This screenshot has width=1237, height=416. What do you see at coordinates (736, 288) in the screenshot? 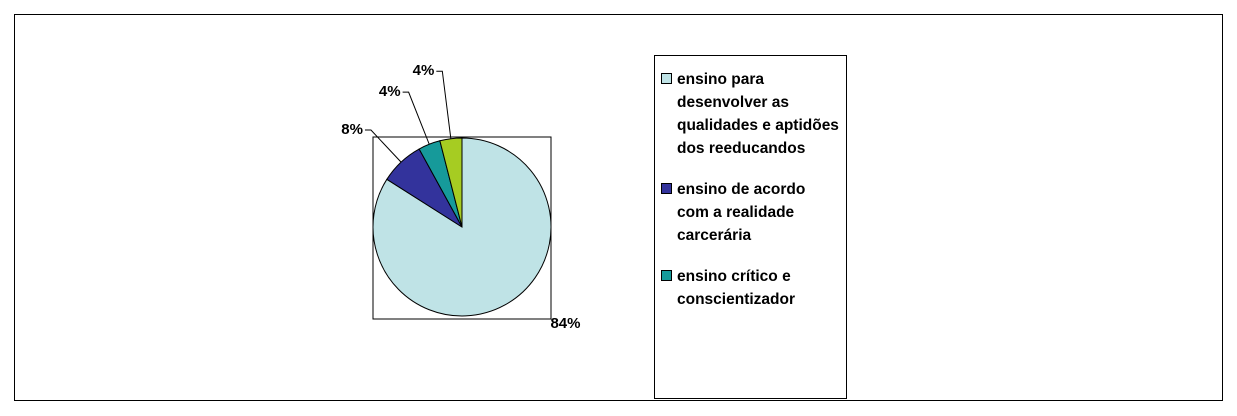
I see `legend-label: ensino crítico e conscientizador` at bounding box center [736, 288].